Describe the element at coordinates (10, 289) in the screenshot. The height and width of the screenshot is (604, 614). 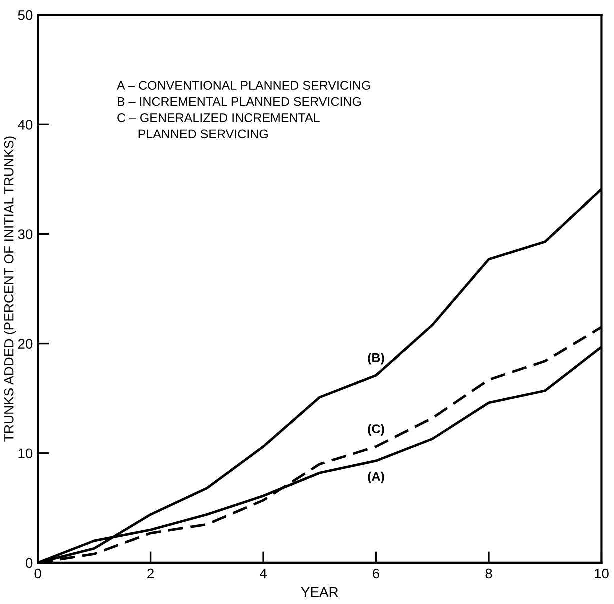
I see `y-axis-title: TRUNKS ADDED (PERCENT OF INITIAL TRUNKS)` at that location.